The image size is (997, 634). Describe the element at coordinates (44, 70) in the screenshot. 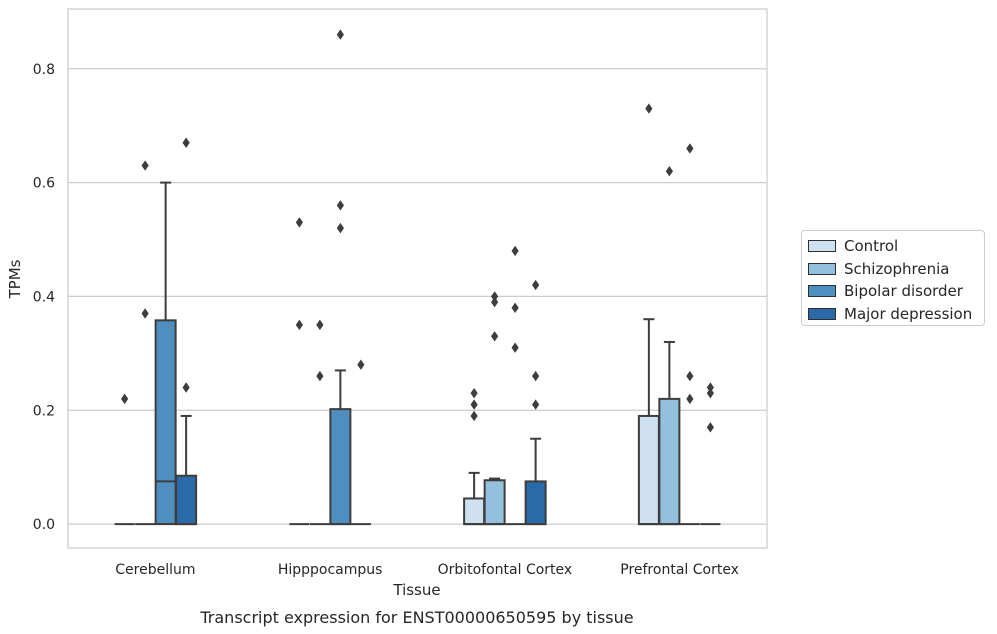

I see `y-tick-label: 0.8` at that location.